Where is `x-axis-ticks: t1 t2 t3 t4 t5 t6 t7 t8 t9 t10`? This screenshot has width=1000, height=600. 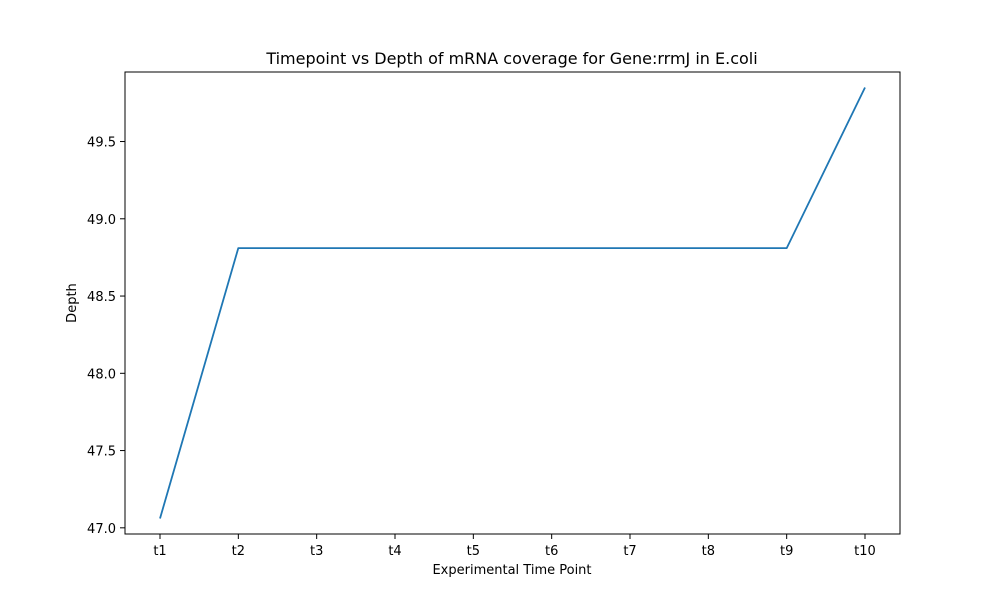 x-axis-ticks: t1 t2 t3 t4 t5 t6 t7 t8 t9 t10 is located at coordinates (514, 546).